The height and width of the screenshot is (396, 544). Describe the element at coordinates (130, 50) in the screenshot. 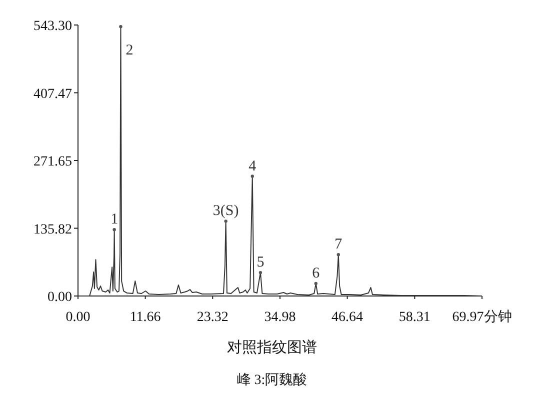

I see `annotation: 2` at that location.